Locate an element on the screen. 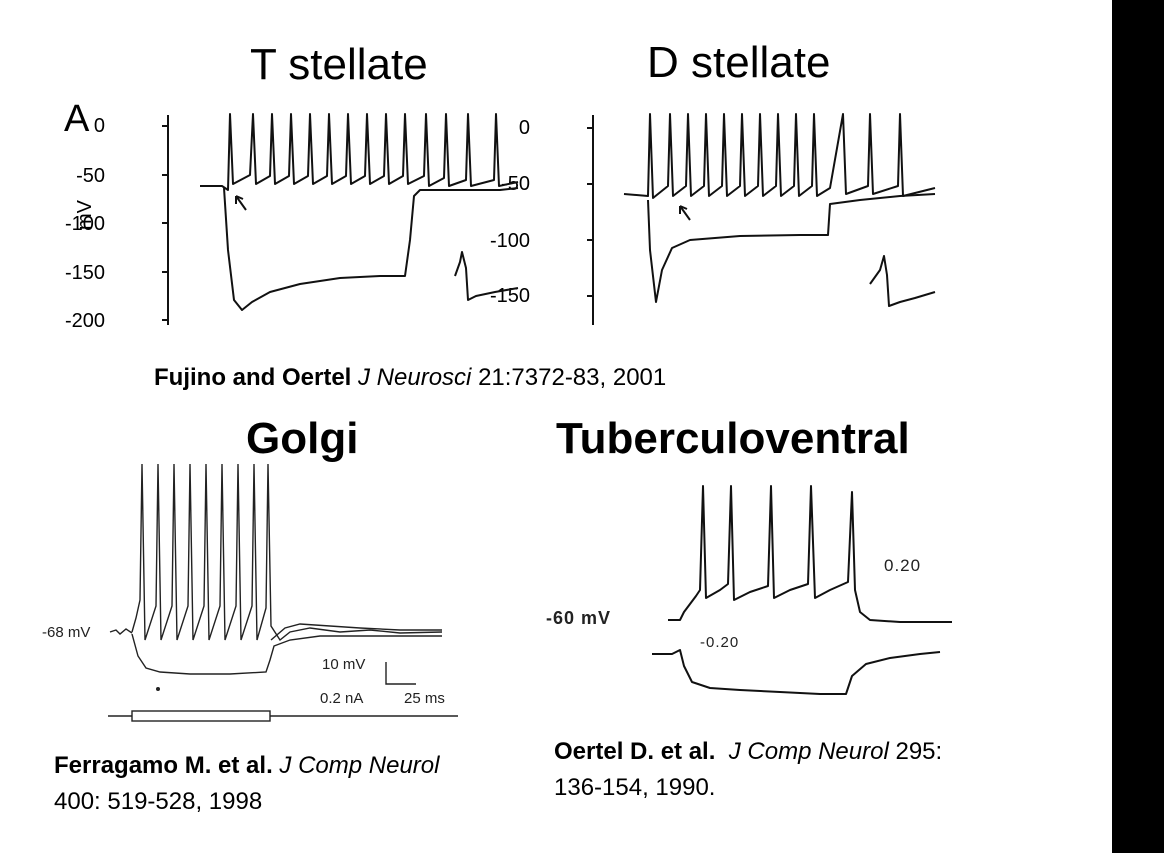  t-ytick: -150 is located at coordinates (84, 273).